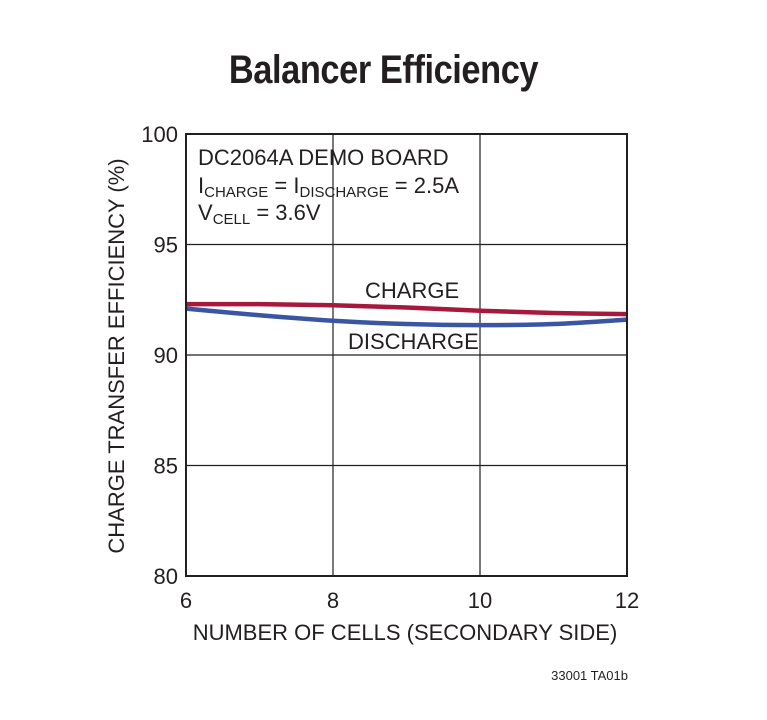 Image resolution: width=767 pixels, height=720 pixels. I want to click on series-line-charge, so click(406, 309).